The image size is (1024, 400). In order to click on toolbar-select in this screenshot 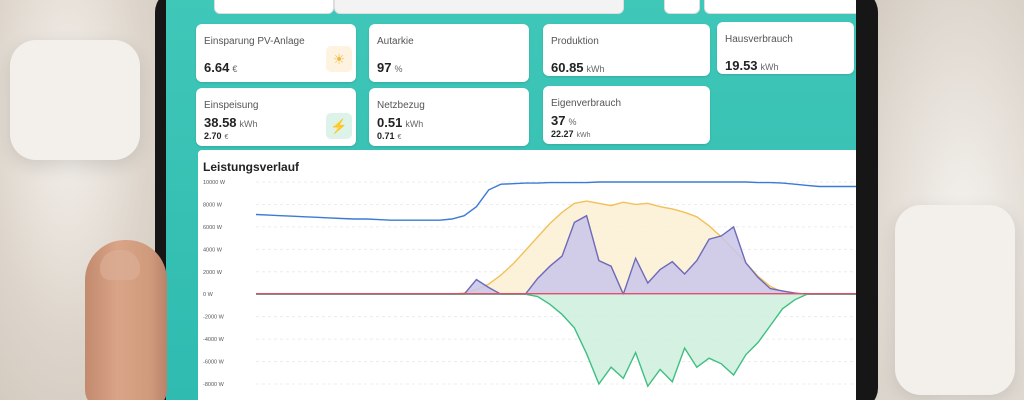, I will do `click(780, 7)`.